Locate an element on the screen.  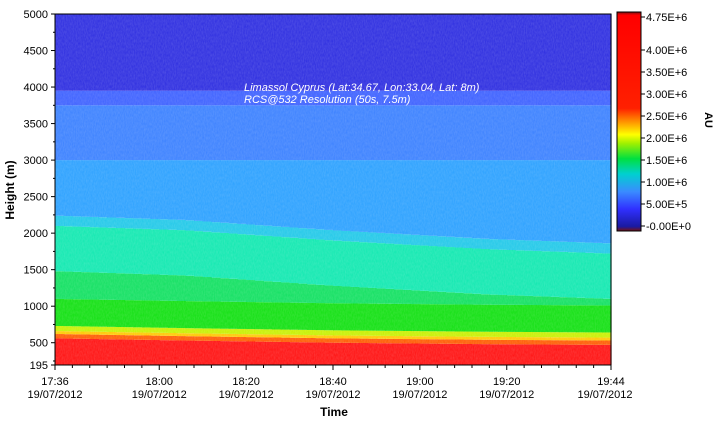
colorbar-label: AU is located at coordinates (708, 120).